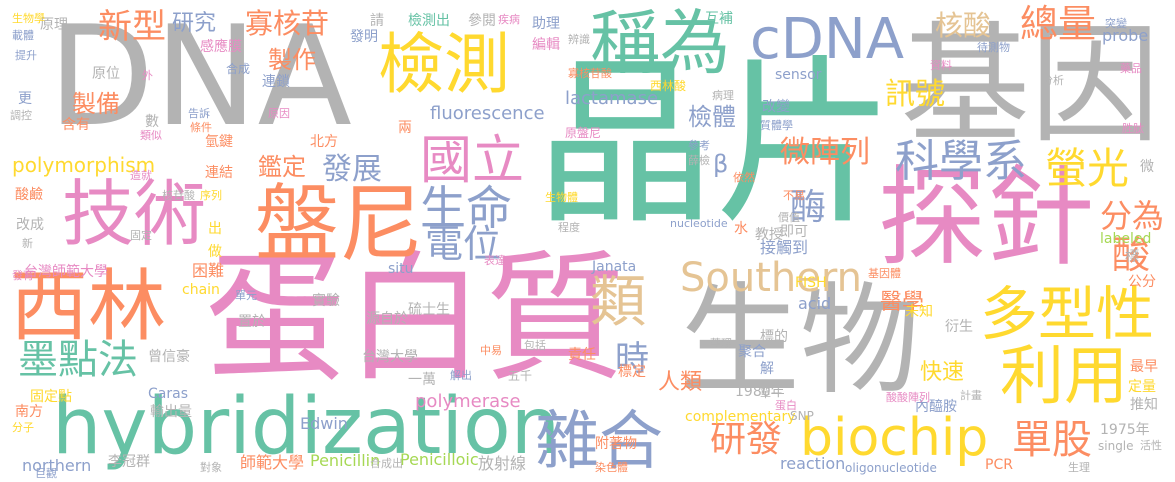 This screenshot has height=482, width=1175. Describe the element at coordinates (942, 372) in the screenshot. I see `word: 快速` at that location.